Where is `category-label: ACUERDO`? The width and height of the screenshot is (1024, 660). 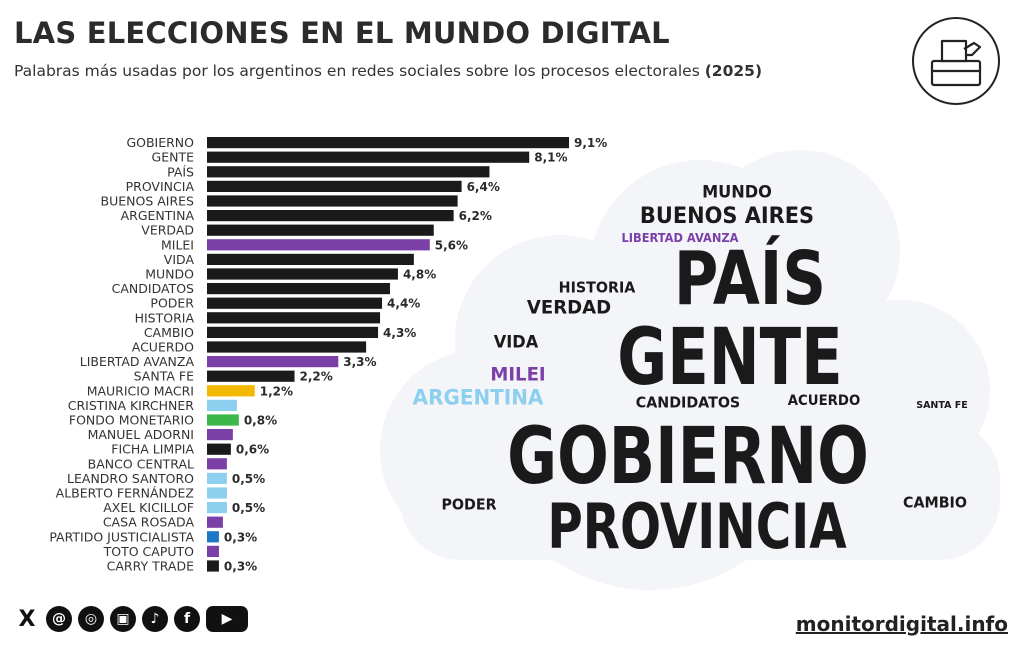
category-label: ACUERDO is located at coordinates (163, 347).